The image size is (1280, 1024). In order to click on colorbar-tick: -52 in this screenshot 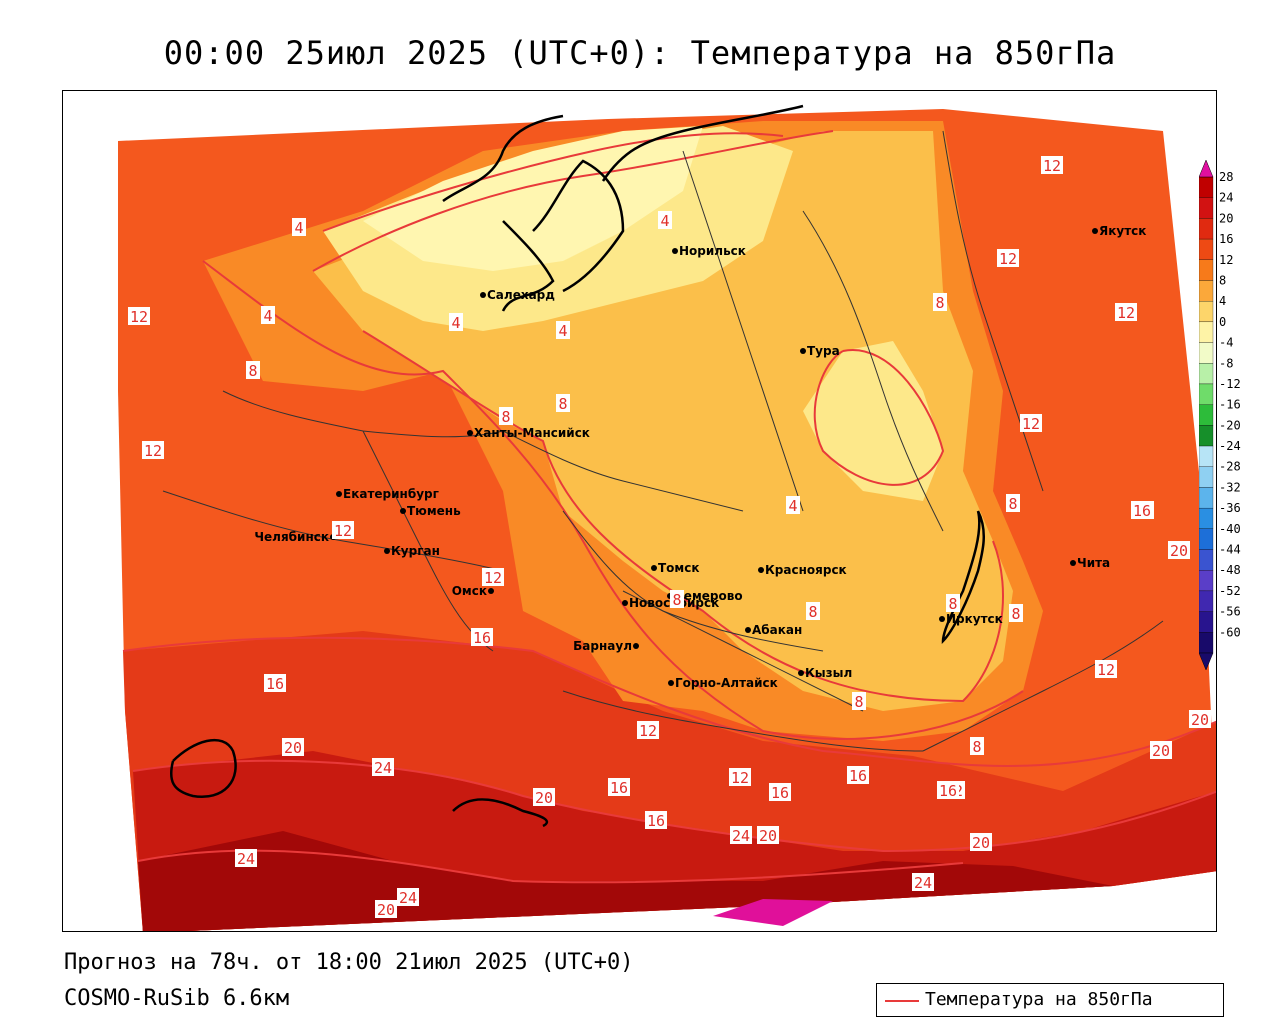, I will do `click(1230, 591)`.